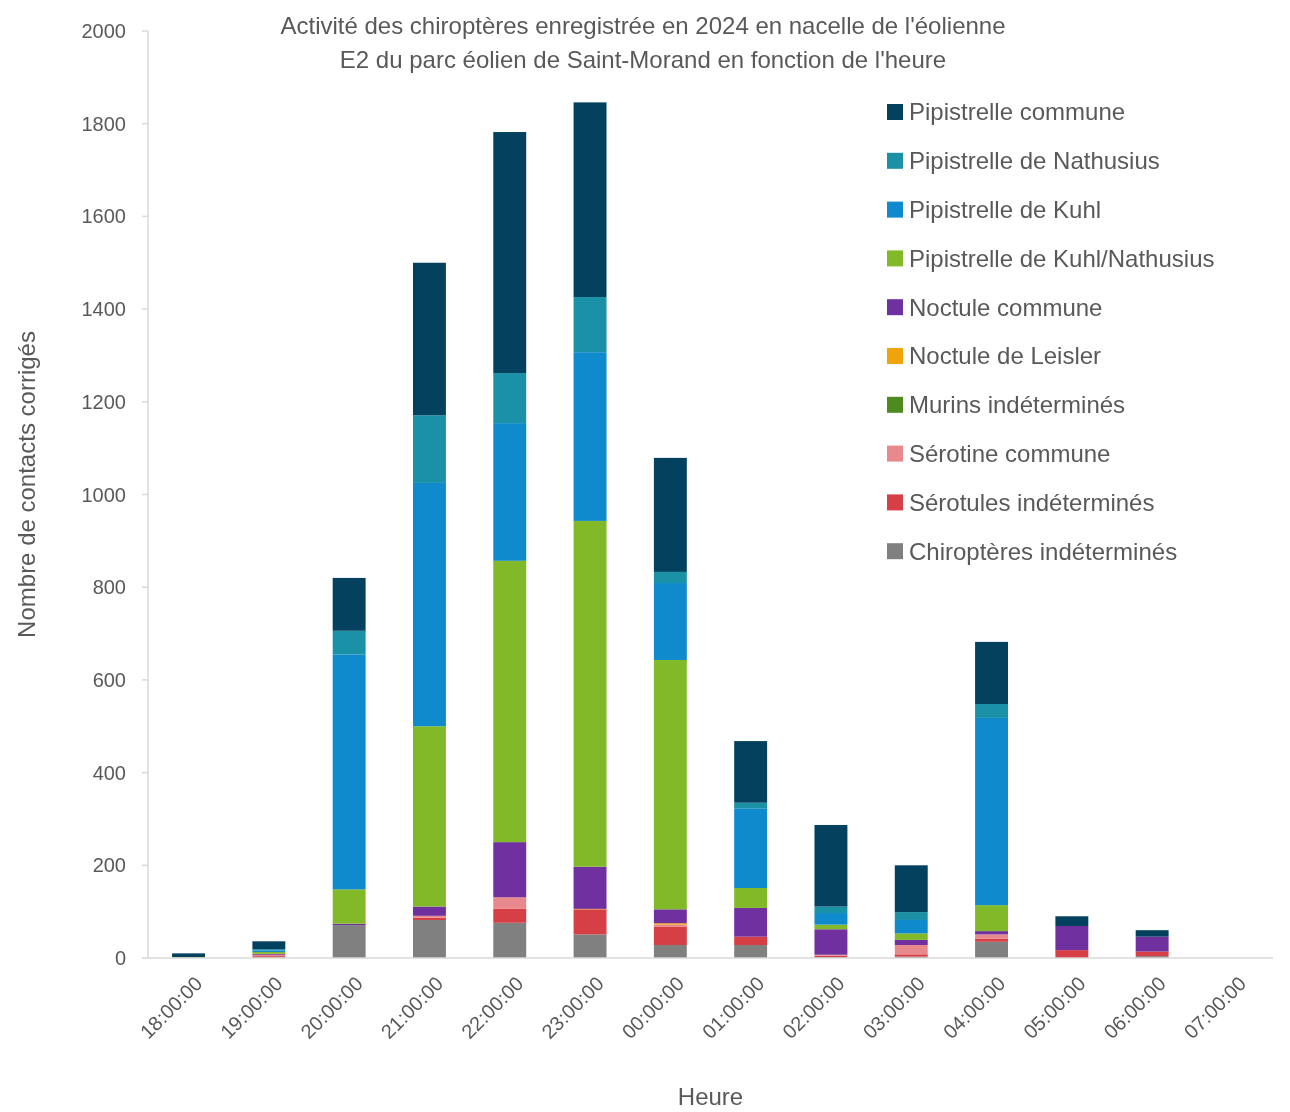 The height and width of the screenshot is (1112, 1290). What do you see at coordinates (1006, 307) in the screenshot?
I see `legend-label: Noctule commune` at bounding box center [1006, 307].